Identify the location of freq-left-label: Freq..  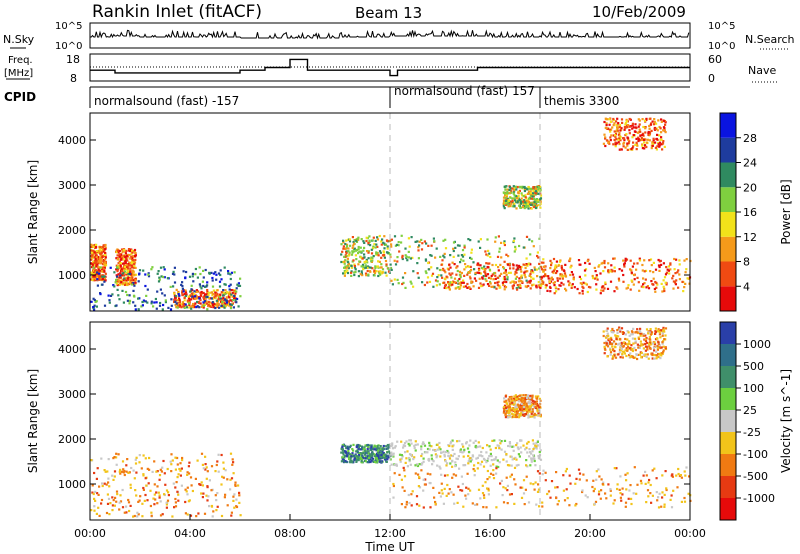
(20, 60).